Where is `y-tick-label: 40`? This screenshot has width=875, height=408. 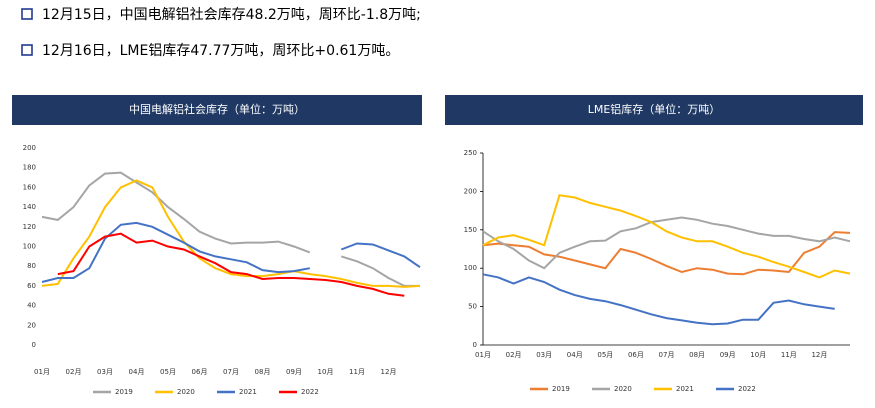
y-tick-label: 40 is located at coordinates (31, 306).